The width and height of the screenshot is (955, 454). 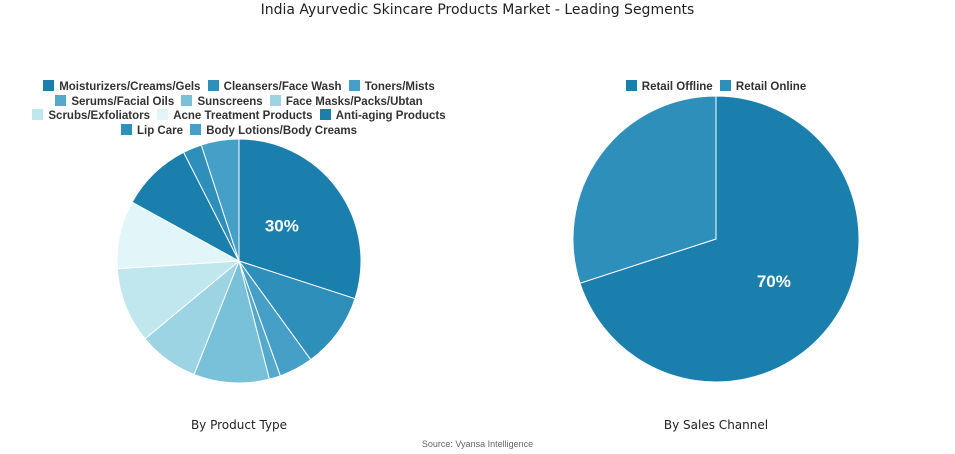 I want to click on legend-item: Serums/Facial Oils, so click(x=115, y=102).